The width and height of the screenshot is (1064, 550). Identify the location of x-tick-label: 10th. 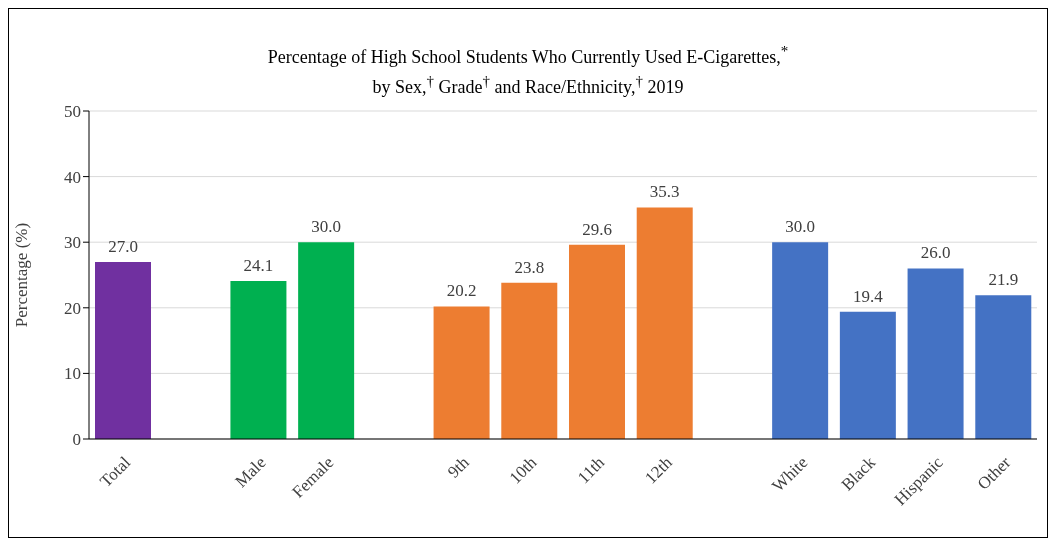
(523, 470).